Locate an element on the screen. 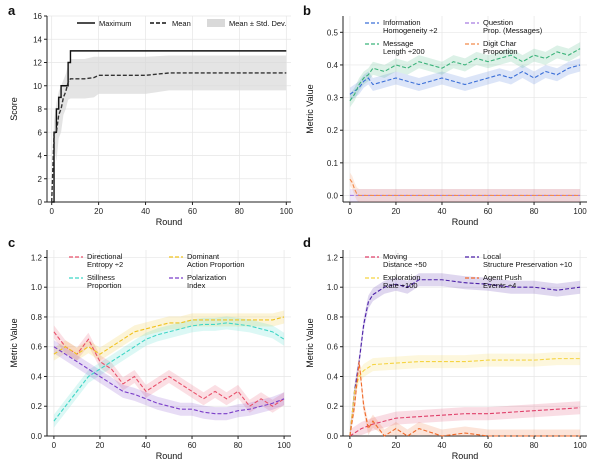 This screenshot has height=462, width=598. legend-label: Homogeneity ÷2 is located at coordinates (410, 30).